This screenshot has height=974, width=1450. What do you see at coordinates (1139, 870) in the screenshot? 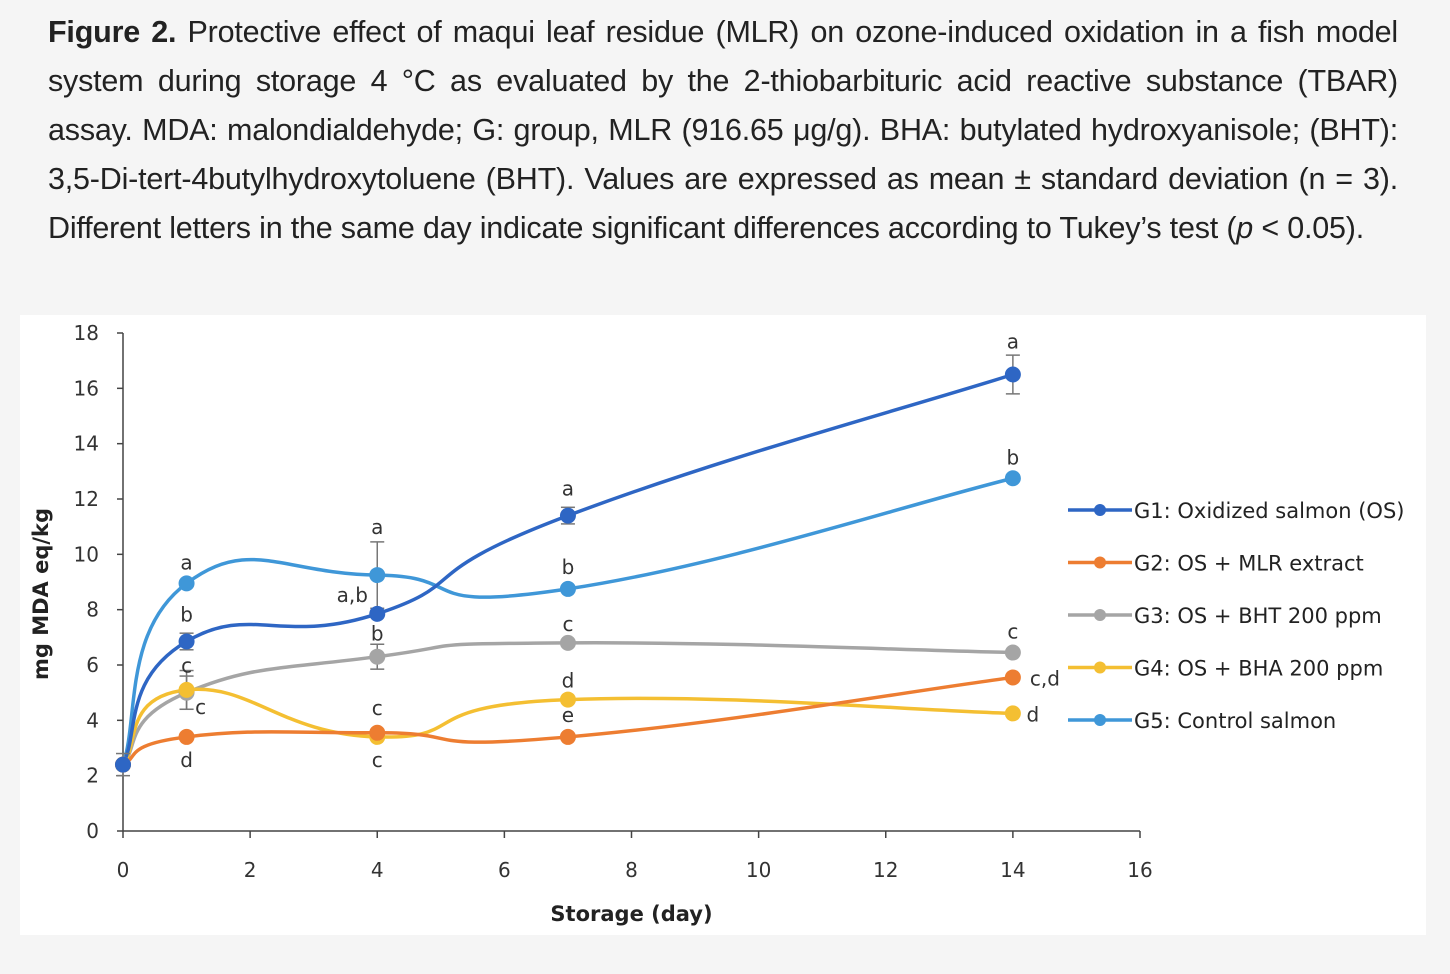
I see `x-tick-label: 16` at bounding box center [1139, 870].